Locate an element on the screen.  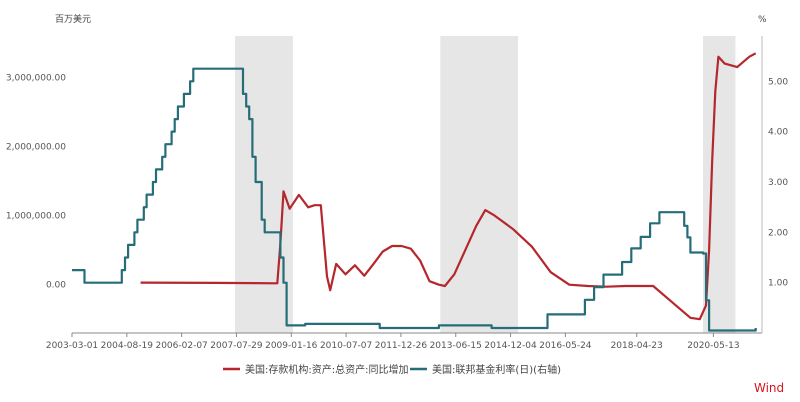
y-right-tick-label: 5.00 is located at coordinates (778, 82).